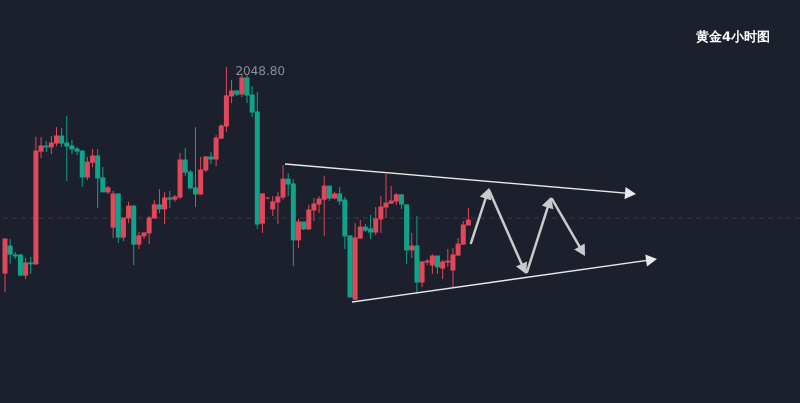 This screenshot has height=403, width=800. I want to click on text: 黄金4小时图, so click(733, 37).